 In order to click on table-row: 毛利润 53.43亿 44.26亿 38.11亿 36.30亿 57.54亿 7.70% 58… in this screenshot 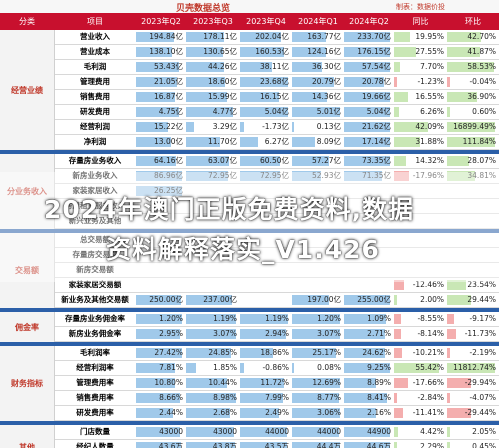, I will do `click(249, 67)`.